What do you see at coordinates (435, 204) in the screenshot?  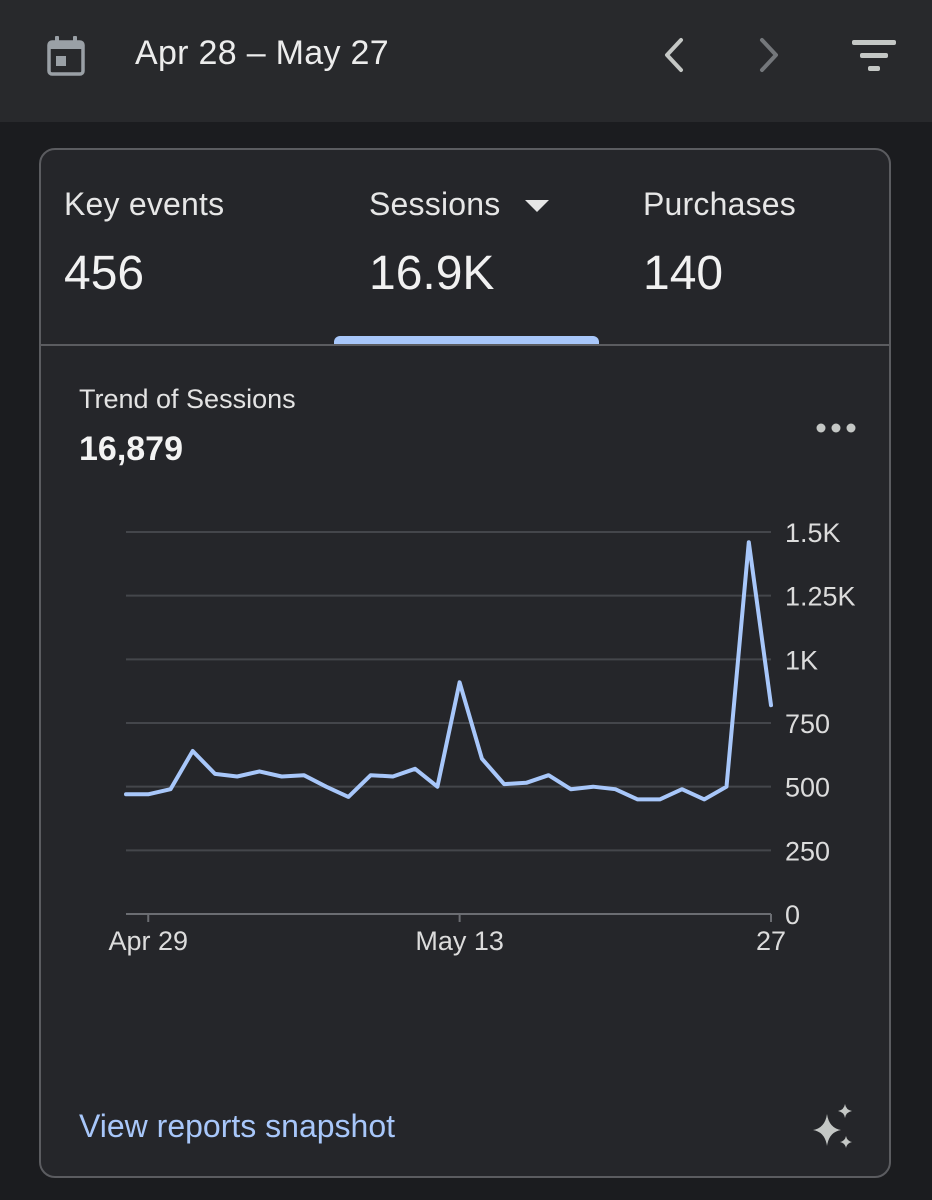 I see `tab-label: Sessions` at bounding box center [435, 204].